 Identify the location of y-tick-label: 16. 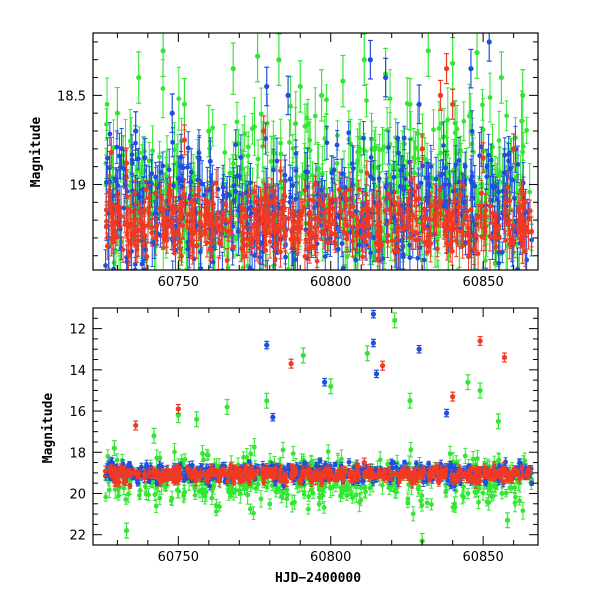
(77, 412).